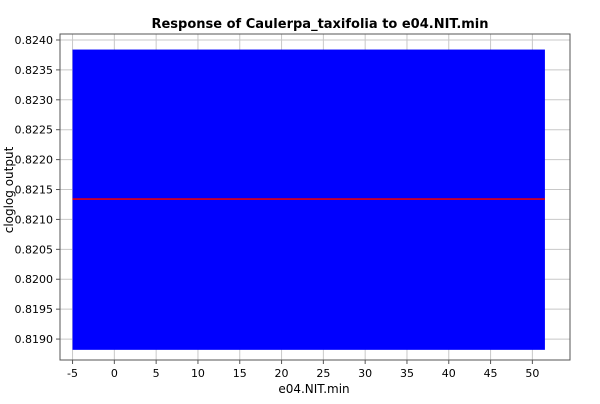  Describe the element at coordinates (365, 373) in the screenshot. I see `x-tick-label: 30` at that location.